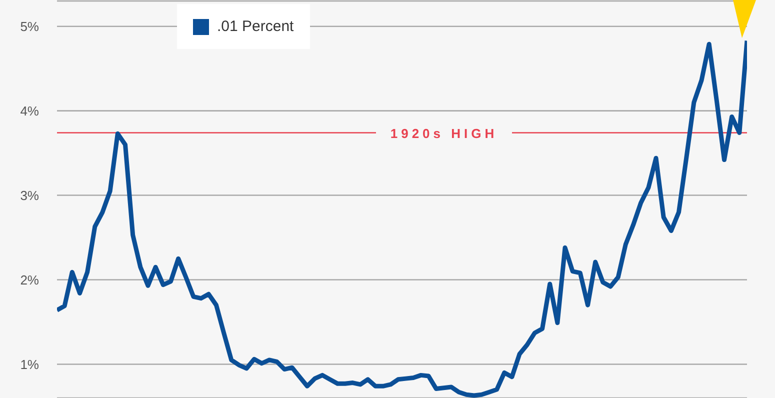  What do you see at coordinates (30, 26) in the screenshot?
I see `y-tick-label: 5%` at bounding box center [30, 26].